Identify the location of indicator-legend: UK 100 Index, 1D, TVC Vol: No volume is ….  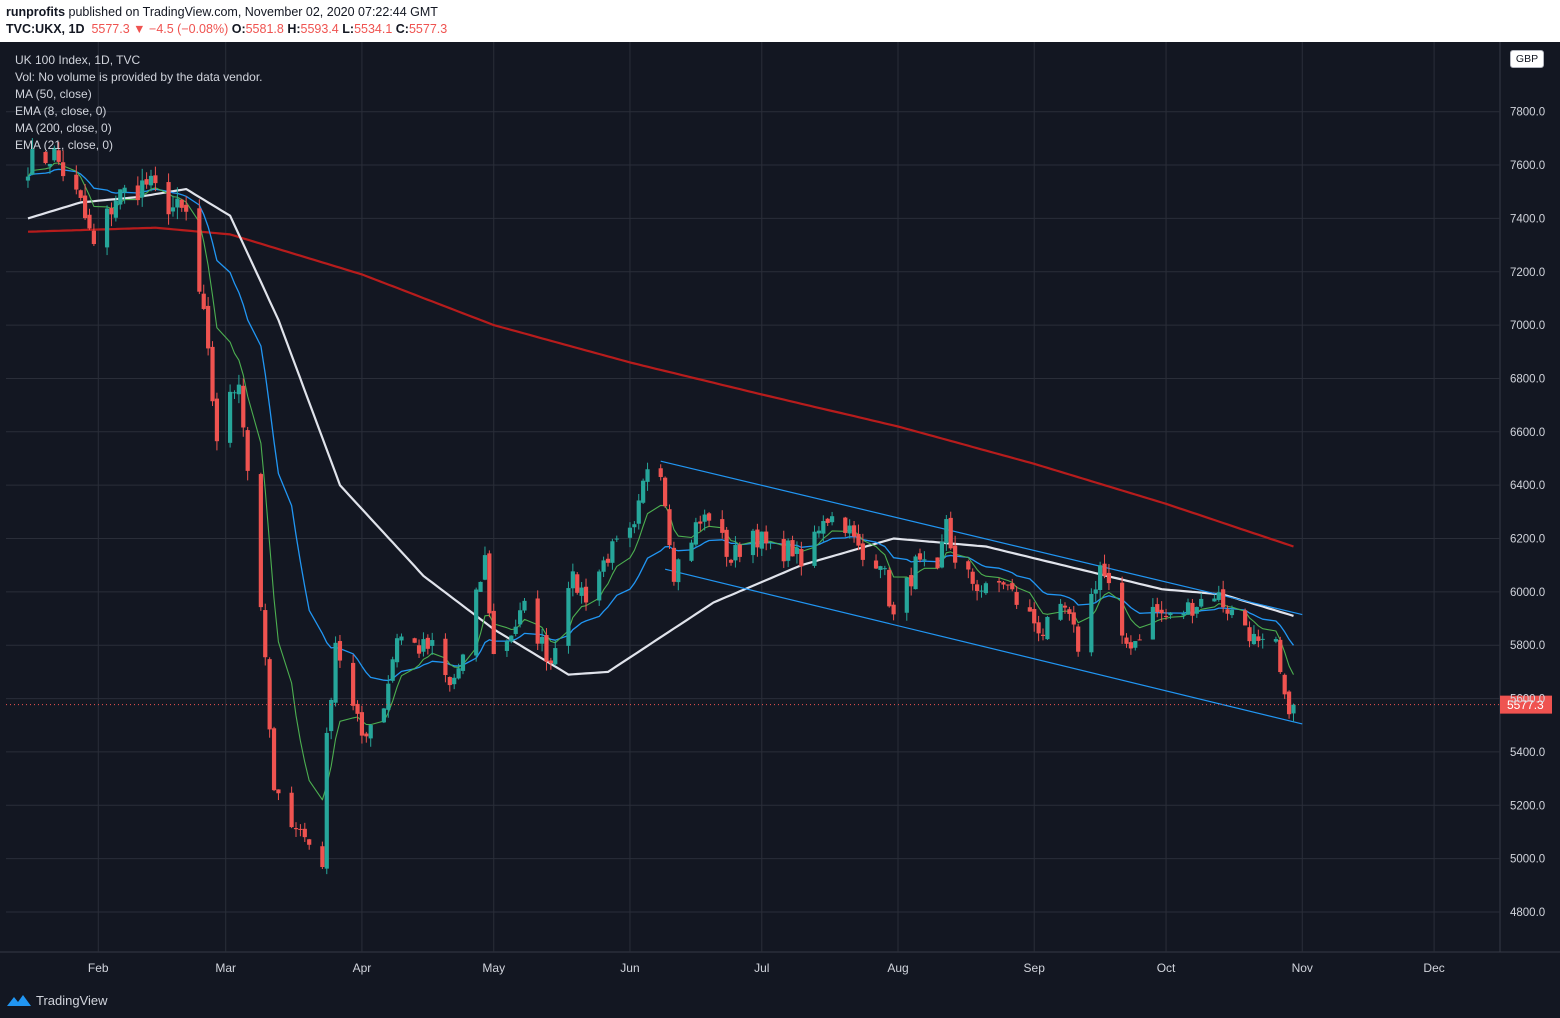
(138, 103).